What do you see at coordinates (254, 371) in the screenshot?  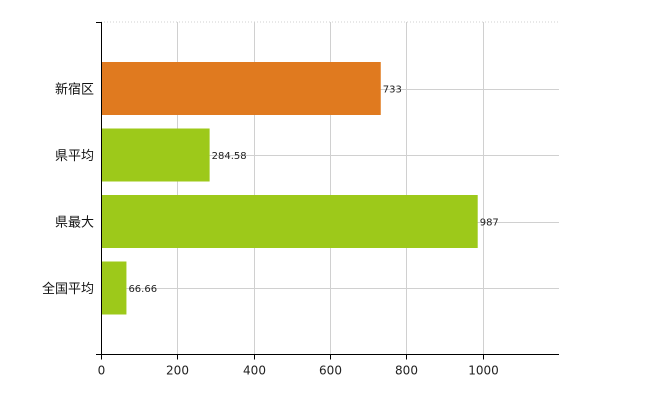 I see `x-tick-label: 400` at bounding box center [254, 371].